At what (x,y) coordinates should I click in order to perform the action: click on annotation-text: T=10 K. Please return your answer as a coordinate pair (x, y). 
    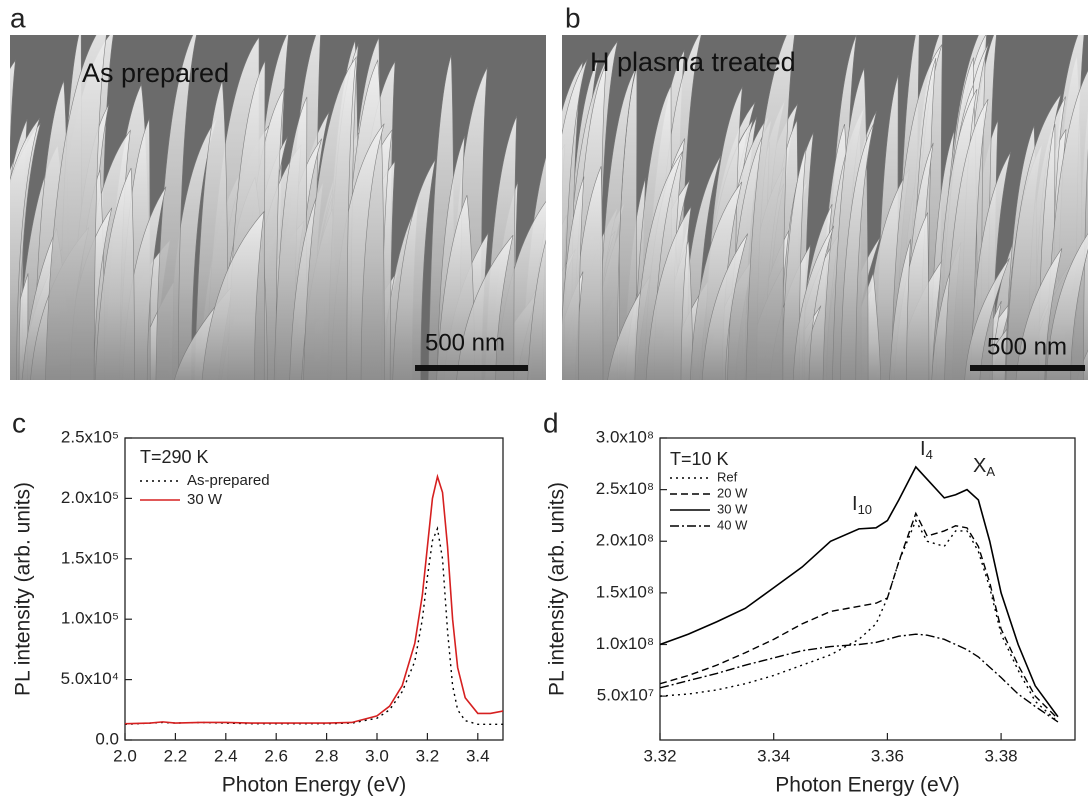
    Looking at the image, I should click on (699, 459).